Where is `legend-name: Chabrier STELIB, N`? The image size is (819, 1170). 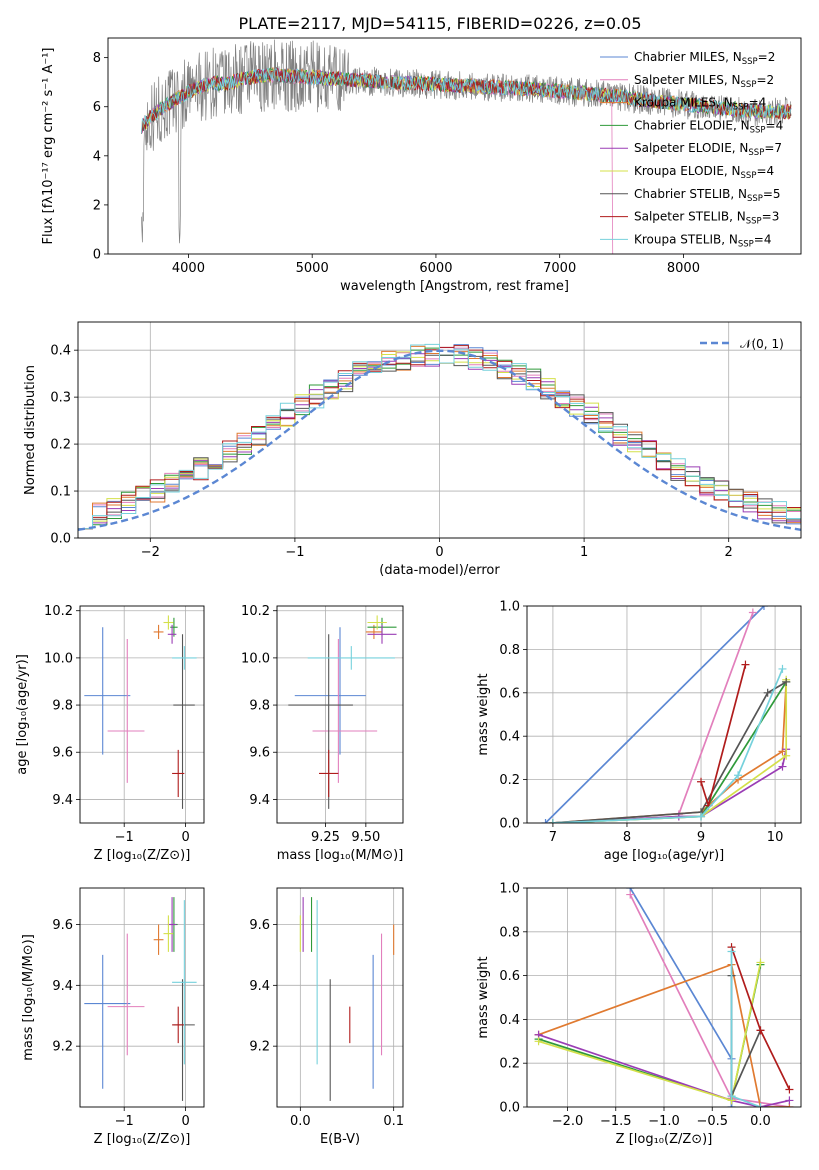 legend-name: Chabrier STELIB, N is located at coordinates (690, 194).